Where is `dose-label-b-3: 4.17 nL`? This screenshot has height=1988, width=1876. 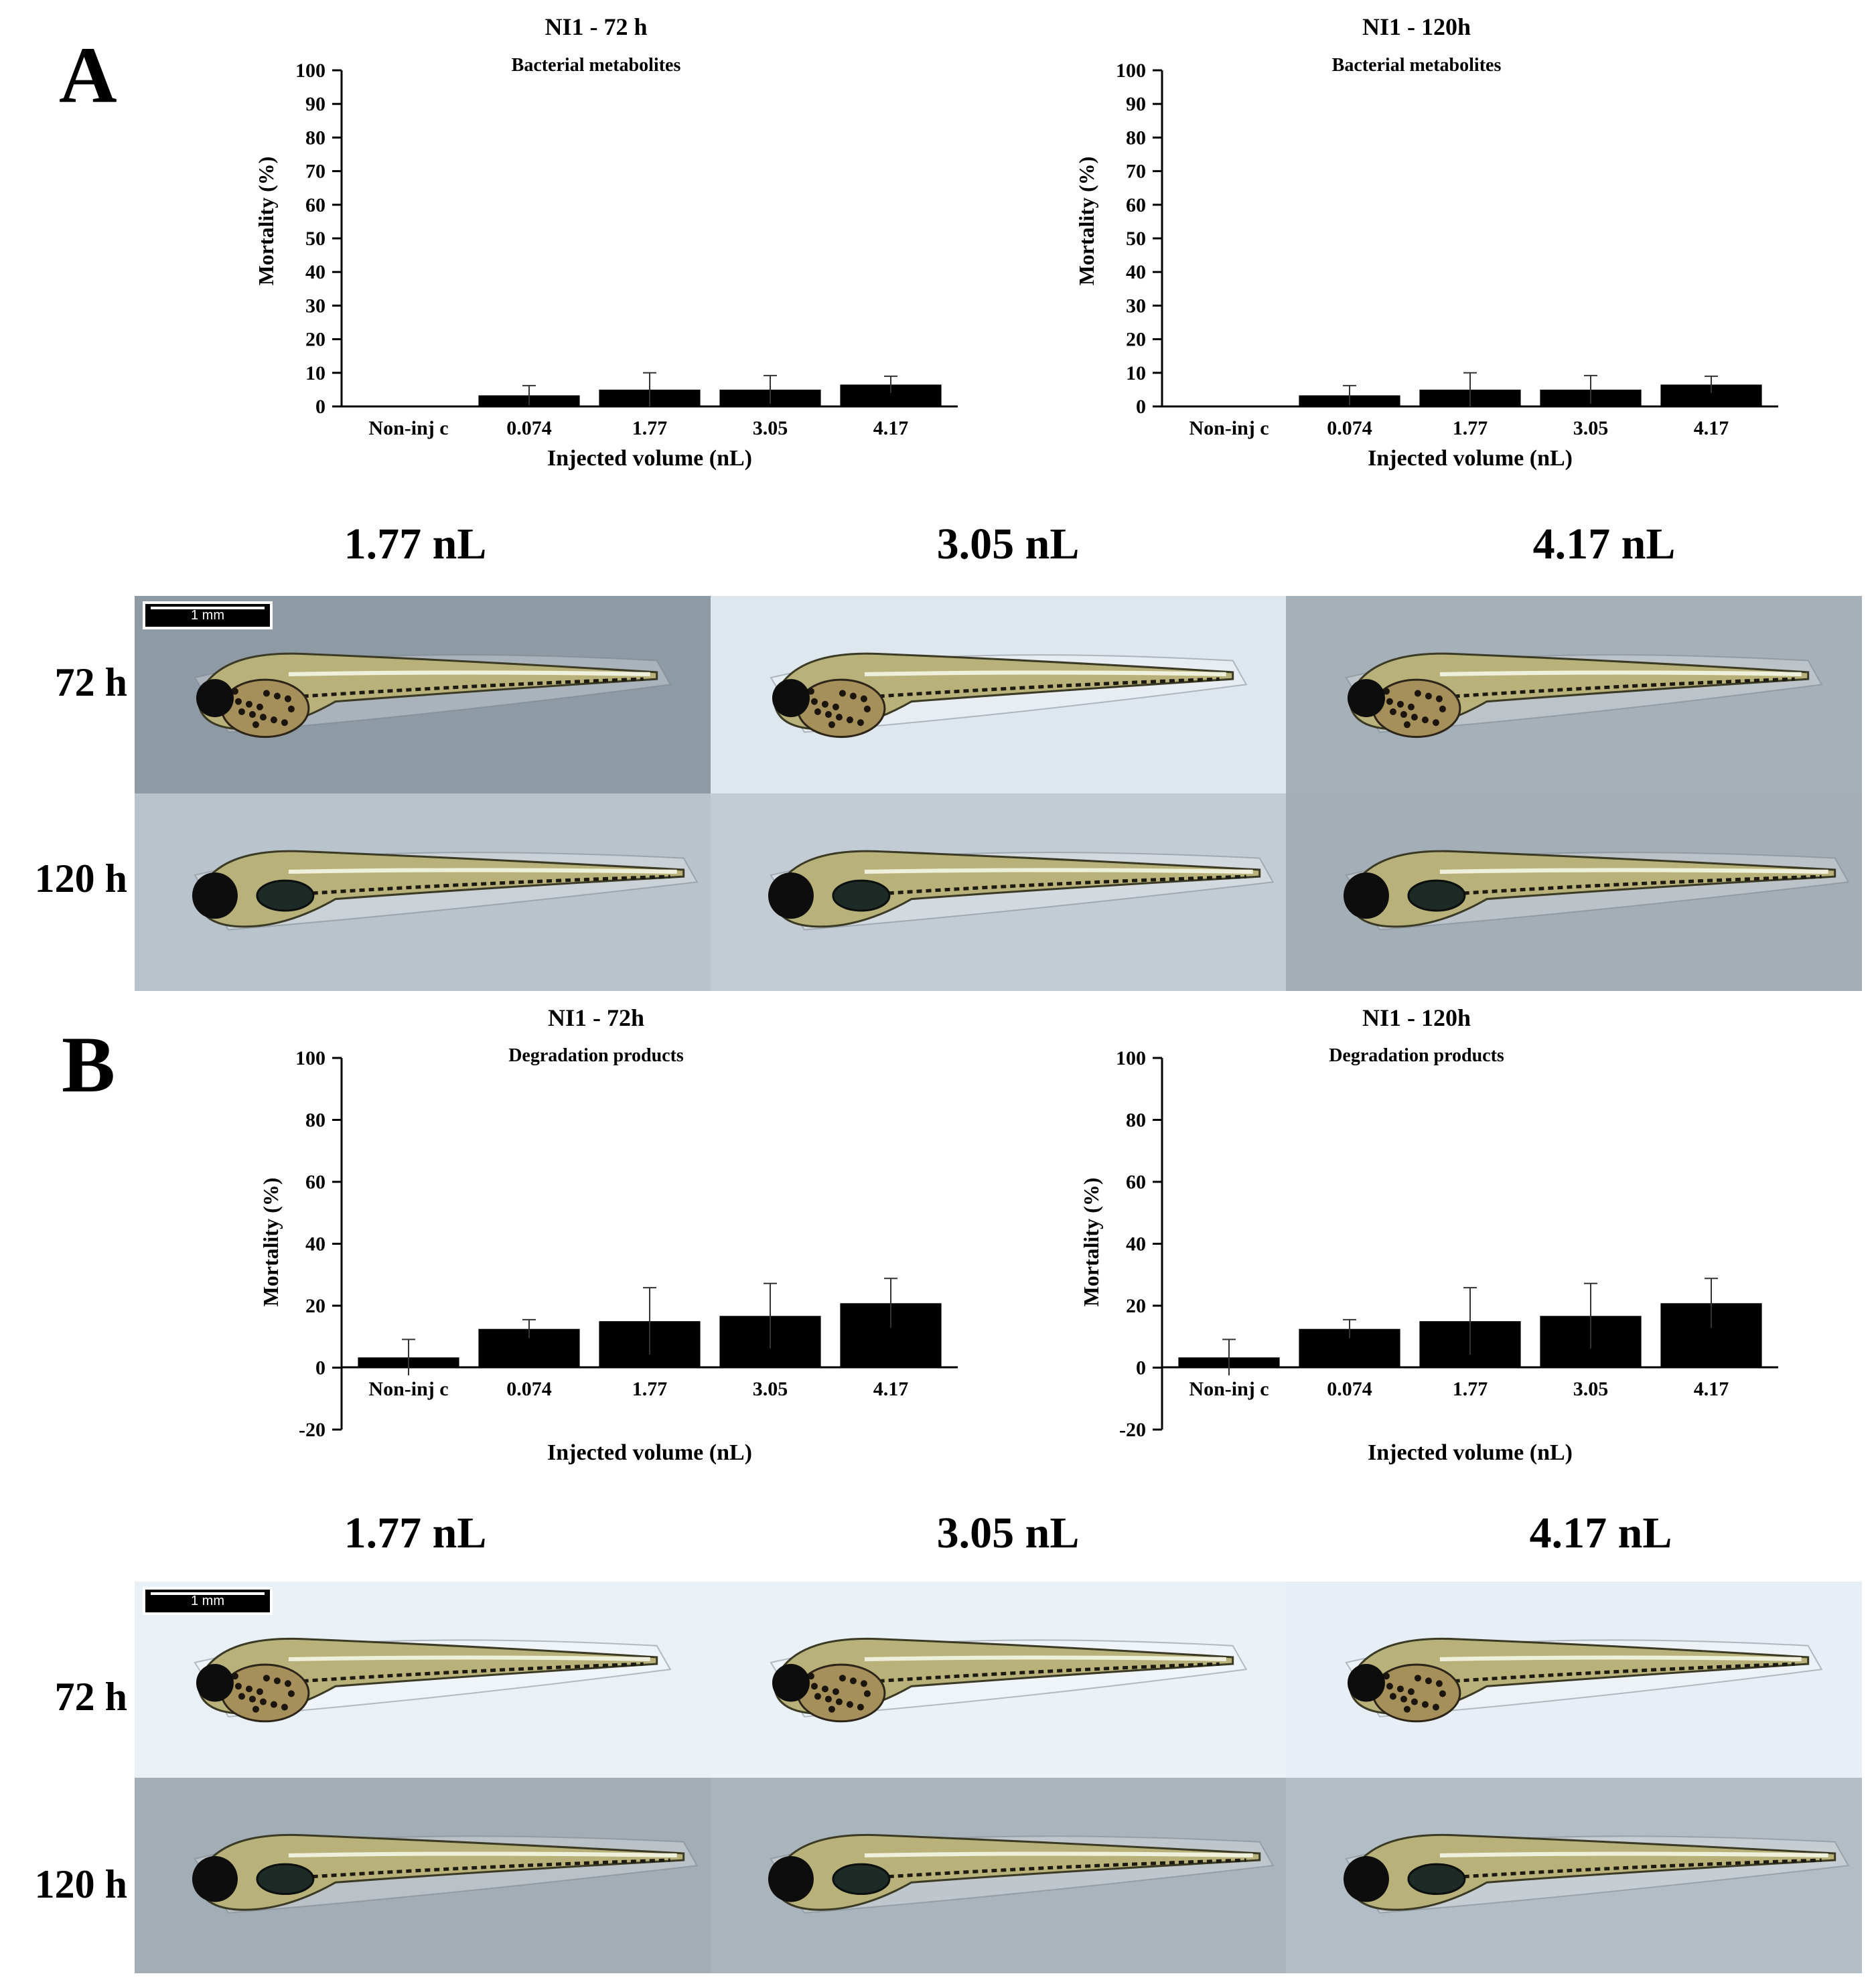
dose-label-b-3: 4.17 nL is located at coordinates (1600, 1533).